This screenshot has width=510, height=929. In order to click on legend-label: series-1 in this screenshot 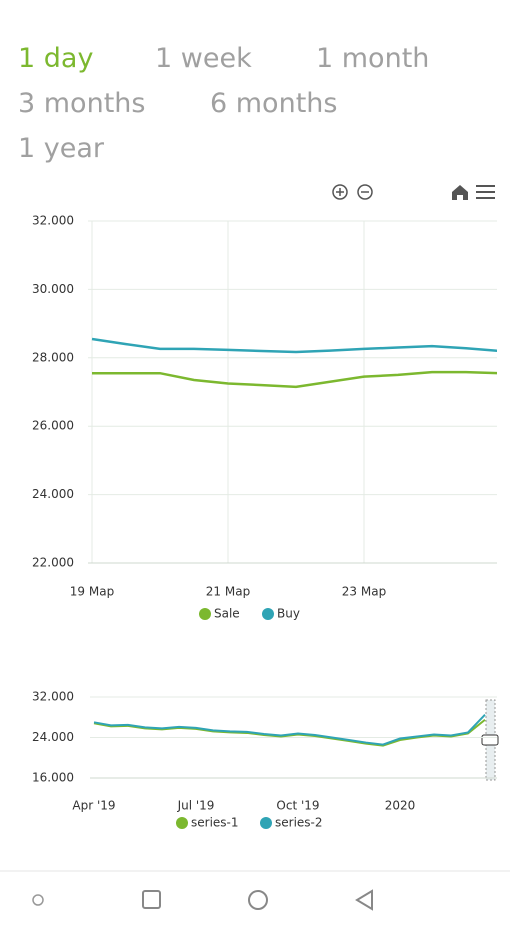, I will do `click(215, 823)`.